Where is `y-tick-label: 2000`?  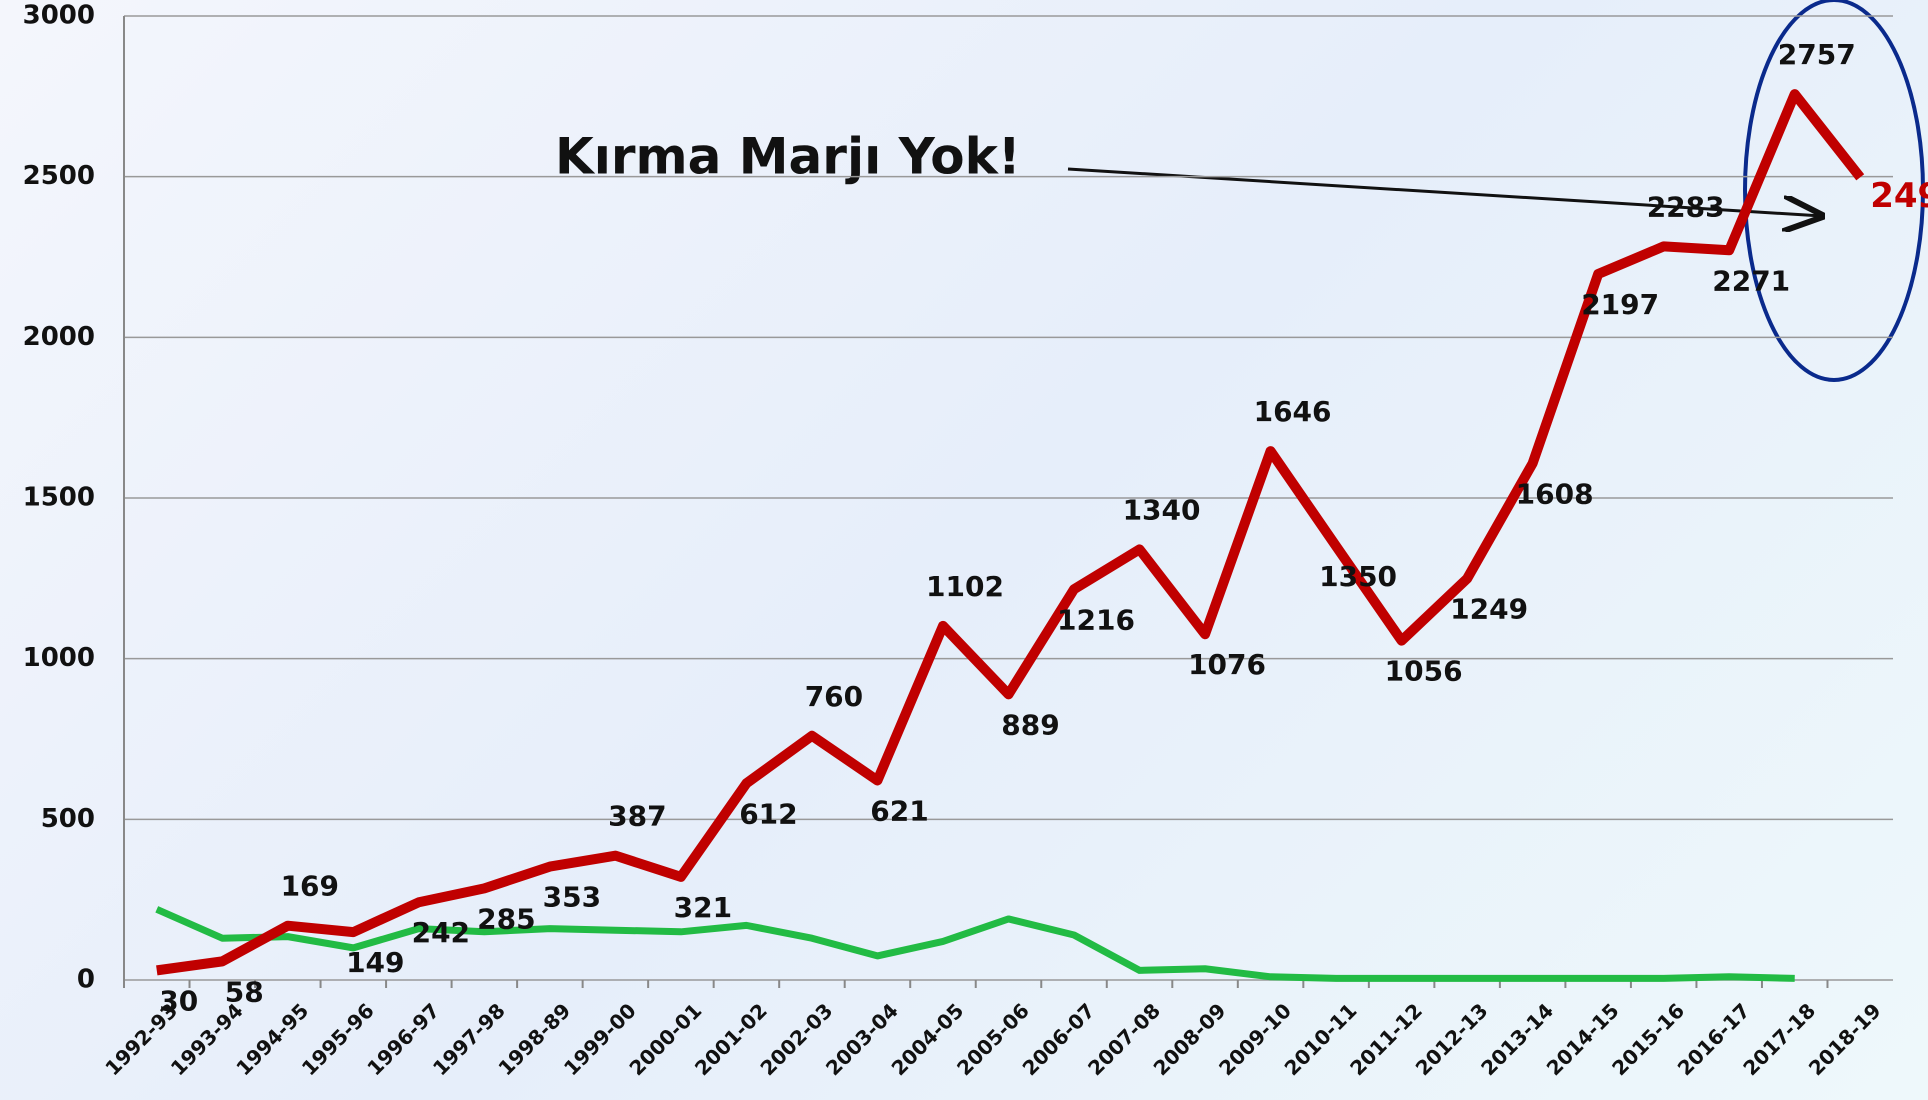
y-tick-label: 2000 is located at coordinates (59, 337).